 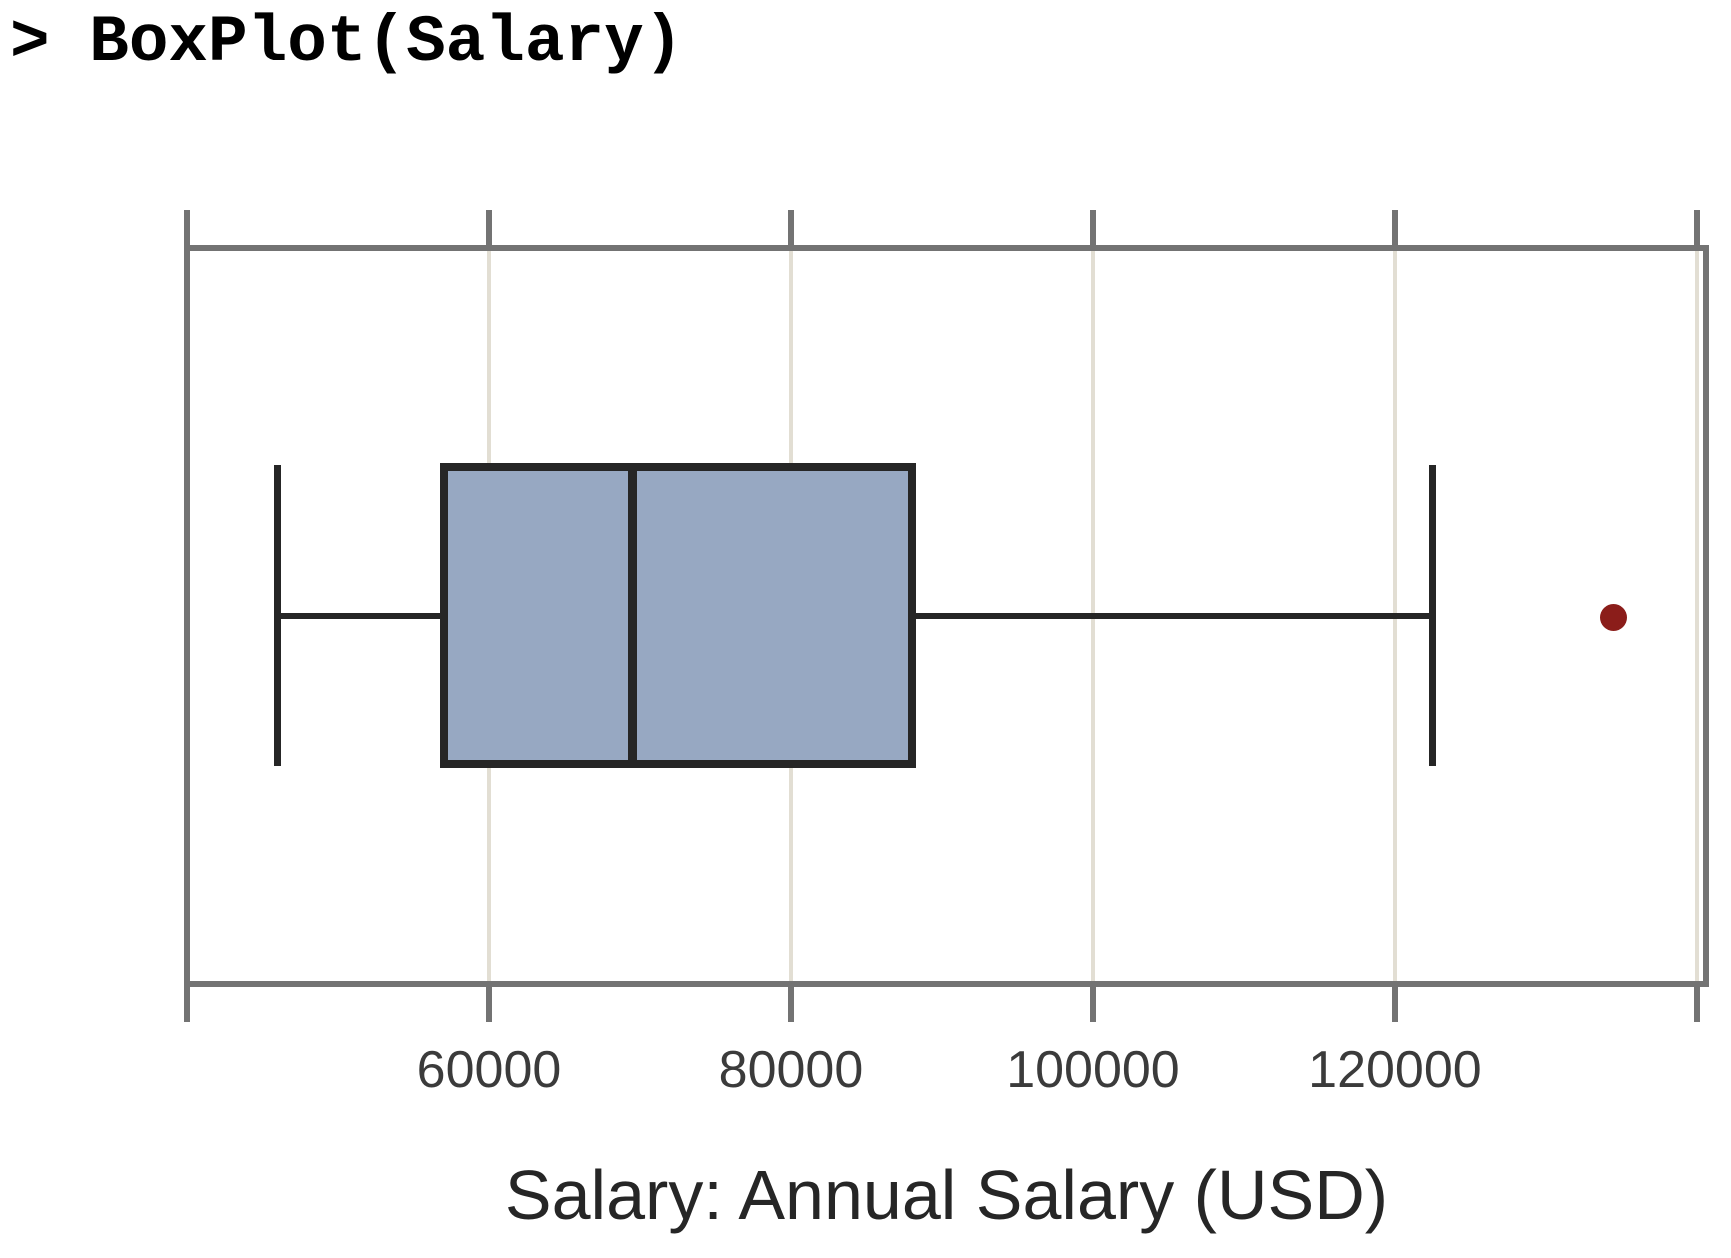 What do you see at coordinates (1395, 1070) in the screenshot?
I see `x-tick-label: 120000` at bounding box center [1395, 1070].